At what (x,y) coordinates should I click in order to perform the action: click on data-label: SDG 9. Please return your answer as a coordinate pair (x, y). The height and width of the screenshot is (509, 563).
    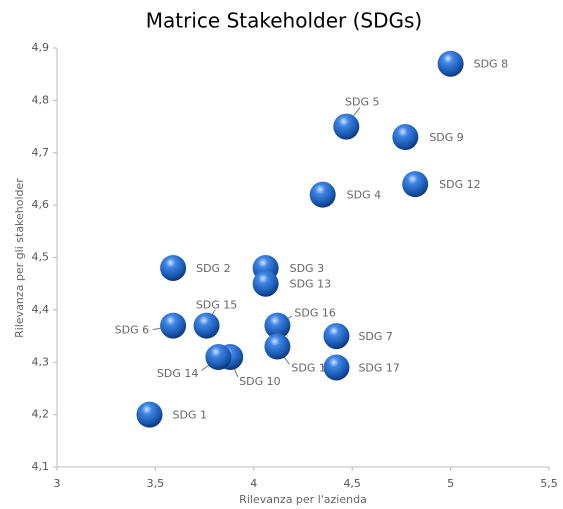
    Looking at the image, I should click on (446, 137).